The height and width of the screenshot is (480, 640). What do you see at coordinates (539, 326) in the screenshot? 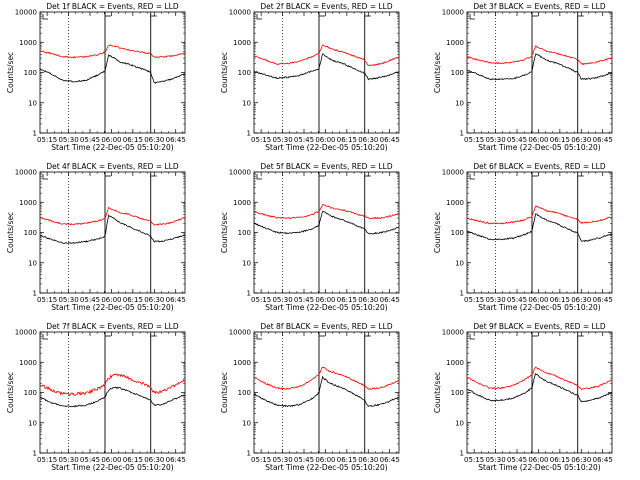
I see `panel-title: Det 9f BLACK = Events, RED = LLD` at bounding box center [539, 326].